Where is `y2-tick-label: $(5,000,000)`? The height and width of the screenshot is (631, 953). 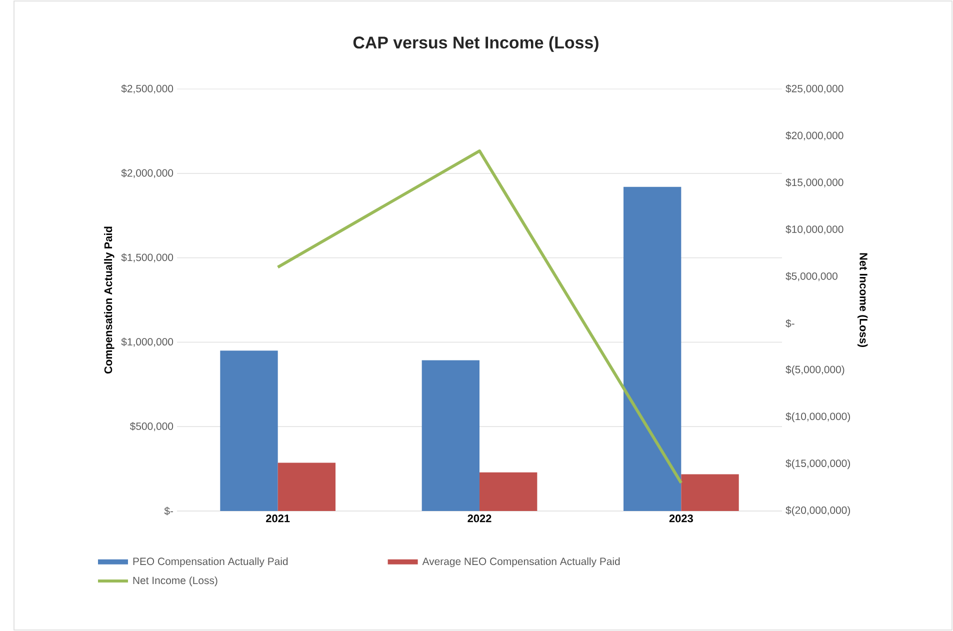 y2-tick-label: $(5,000,000) is located at coordinates (815, 370).